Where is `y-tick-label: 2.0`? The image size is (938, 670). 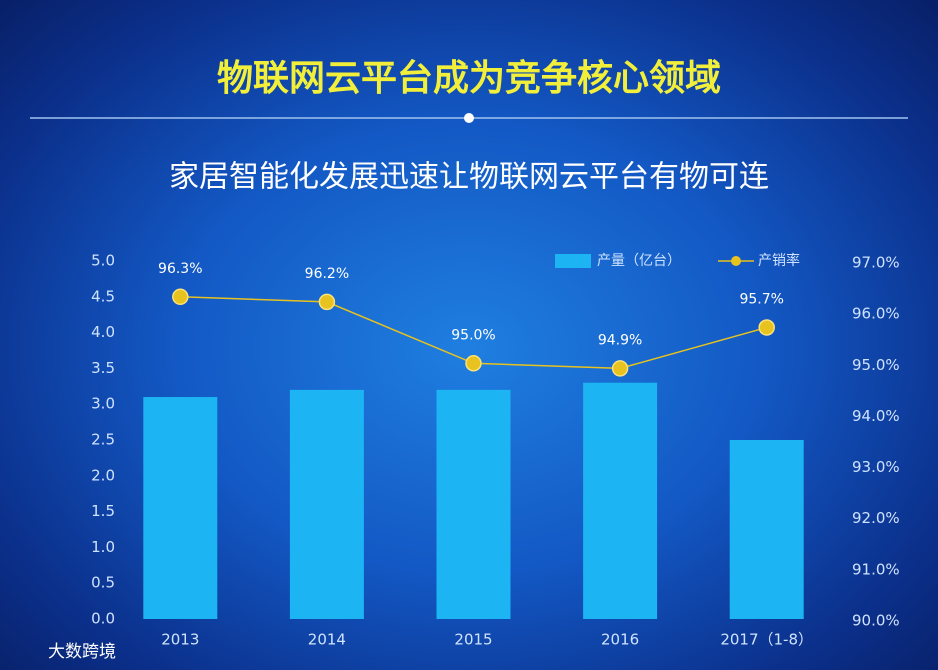 y-tick-label: 2.0 is located at coordinates (103, 475).